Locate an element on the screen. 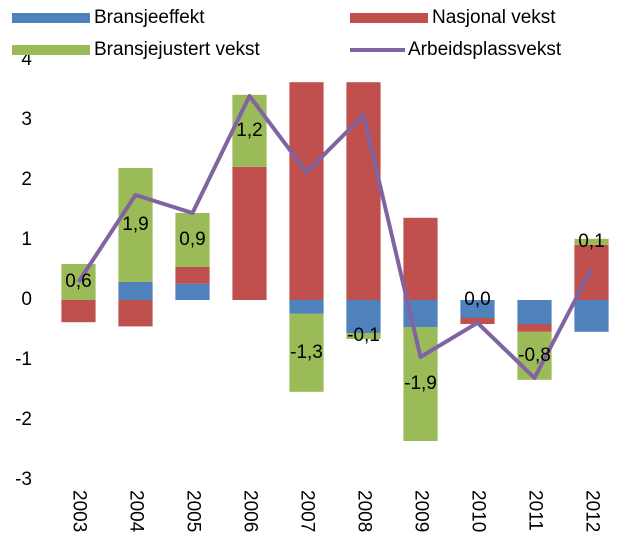 The image size is (625, 545). x-tick-label: 2005 is located at coordinates (192, 511).